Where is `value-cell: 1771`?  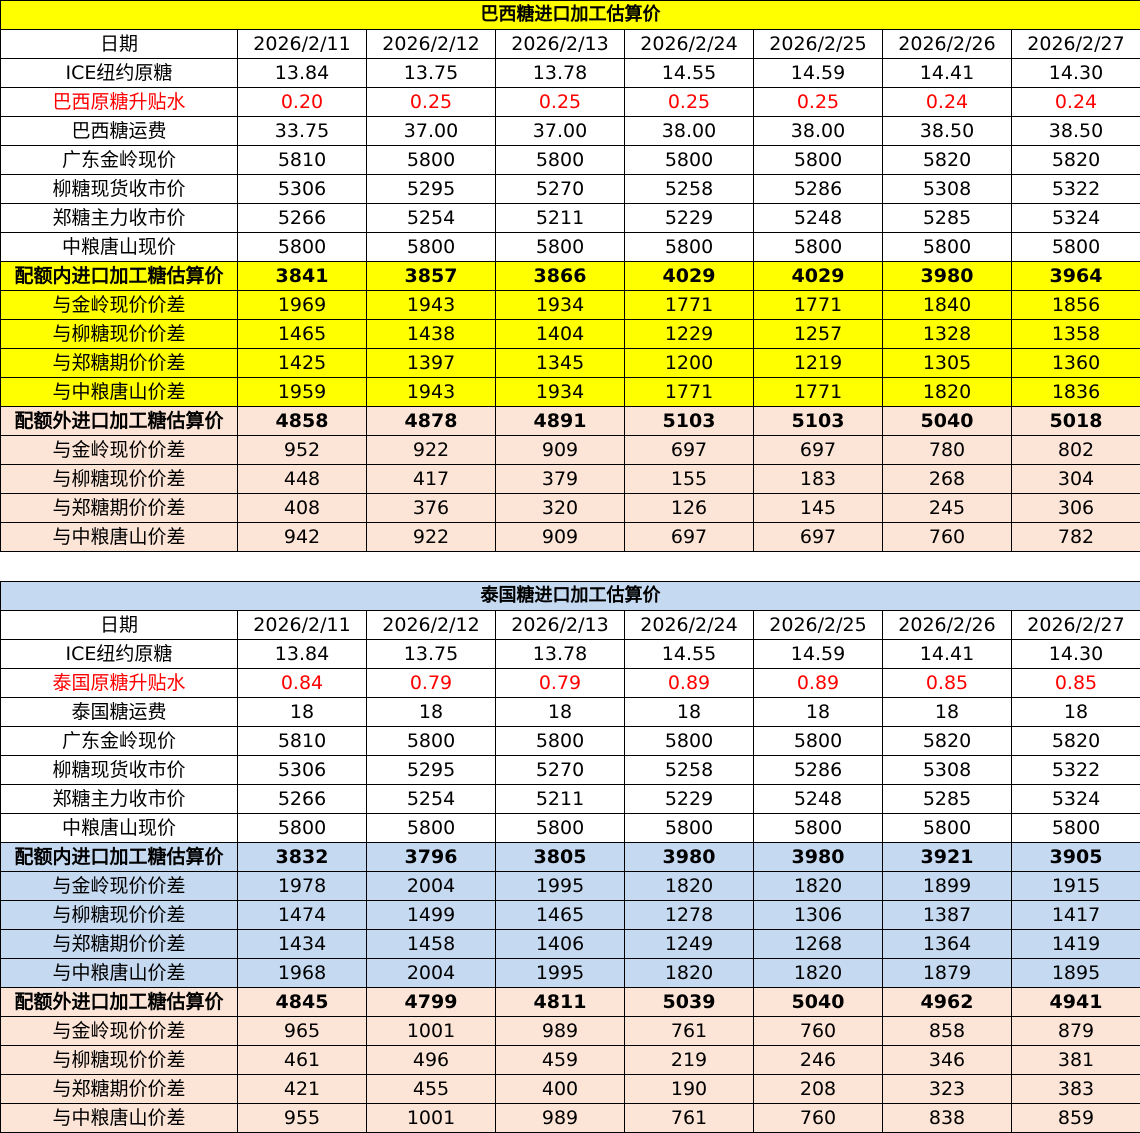
value-cell: 1771 is located at coordinates (818, 392).